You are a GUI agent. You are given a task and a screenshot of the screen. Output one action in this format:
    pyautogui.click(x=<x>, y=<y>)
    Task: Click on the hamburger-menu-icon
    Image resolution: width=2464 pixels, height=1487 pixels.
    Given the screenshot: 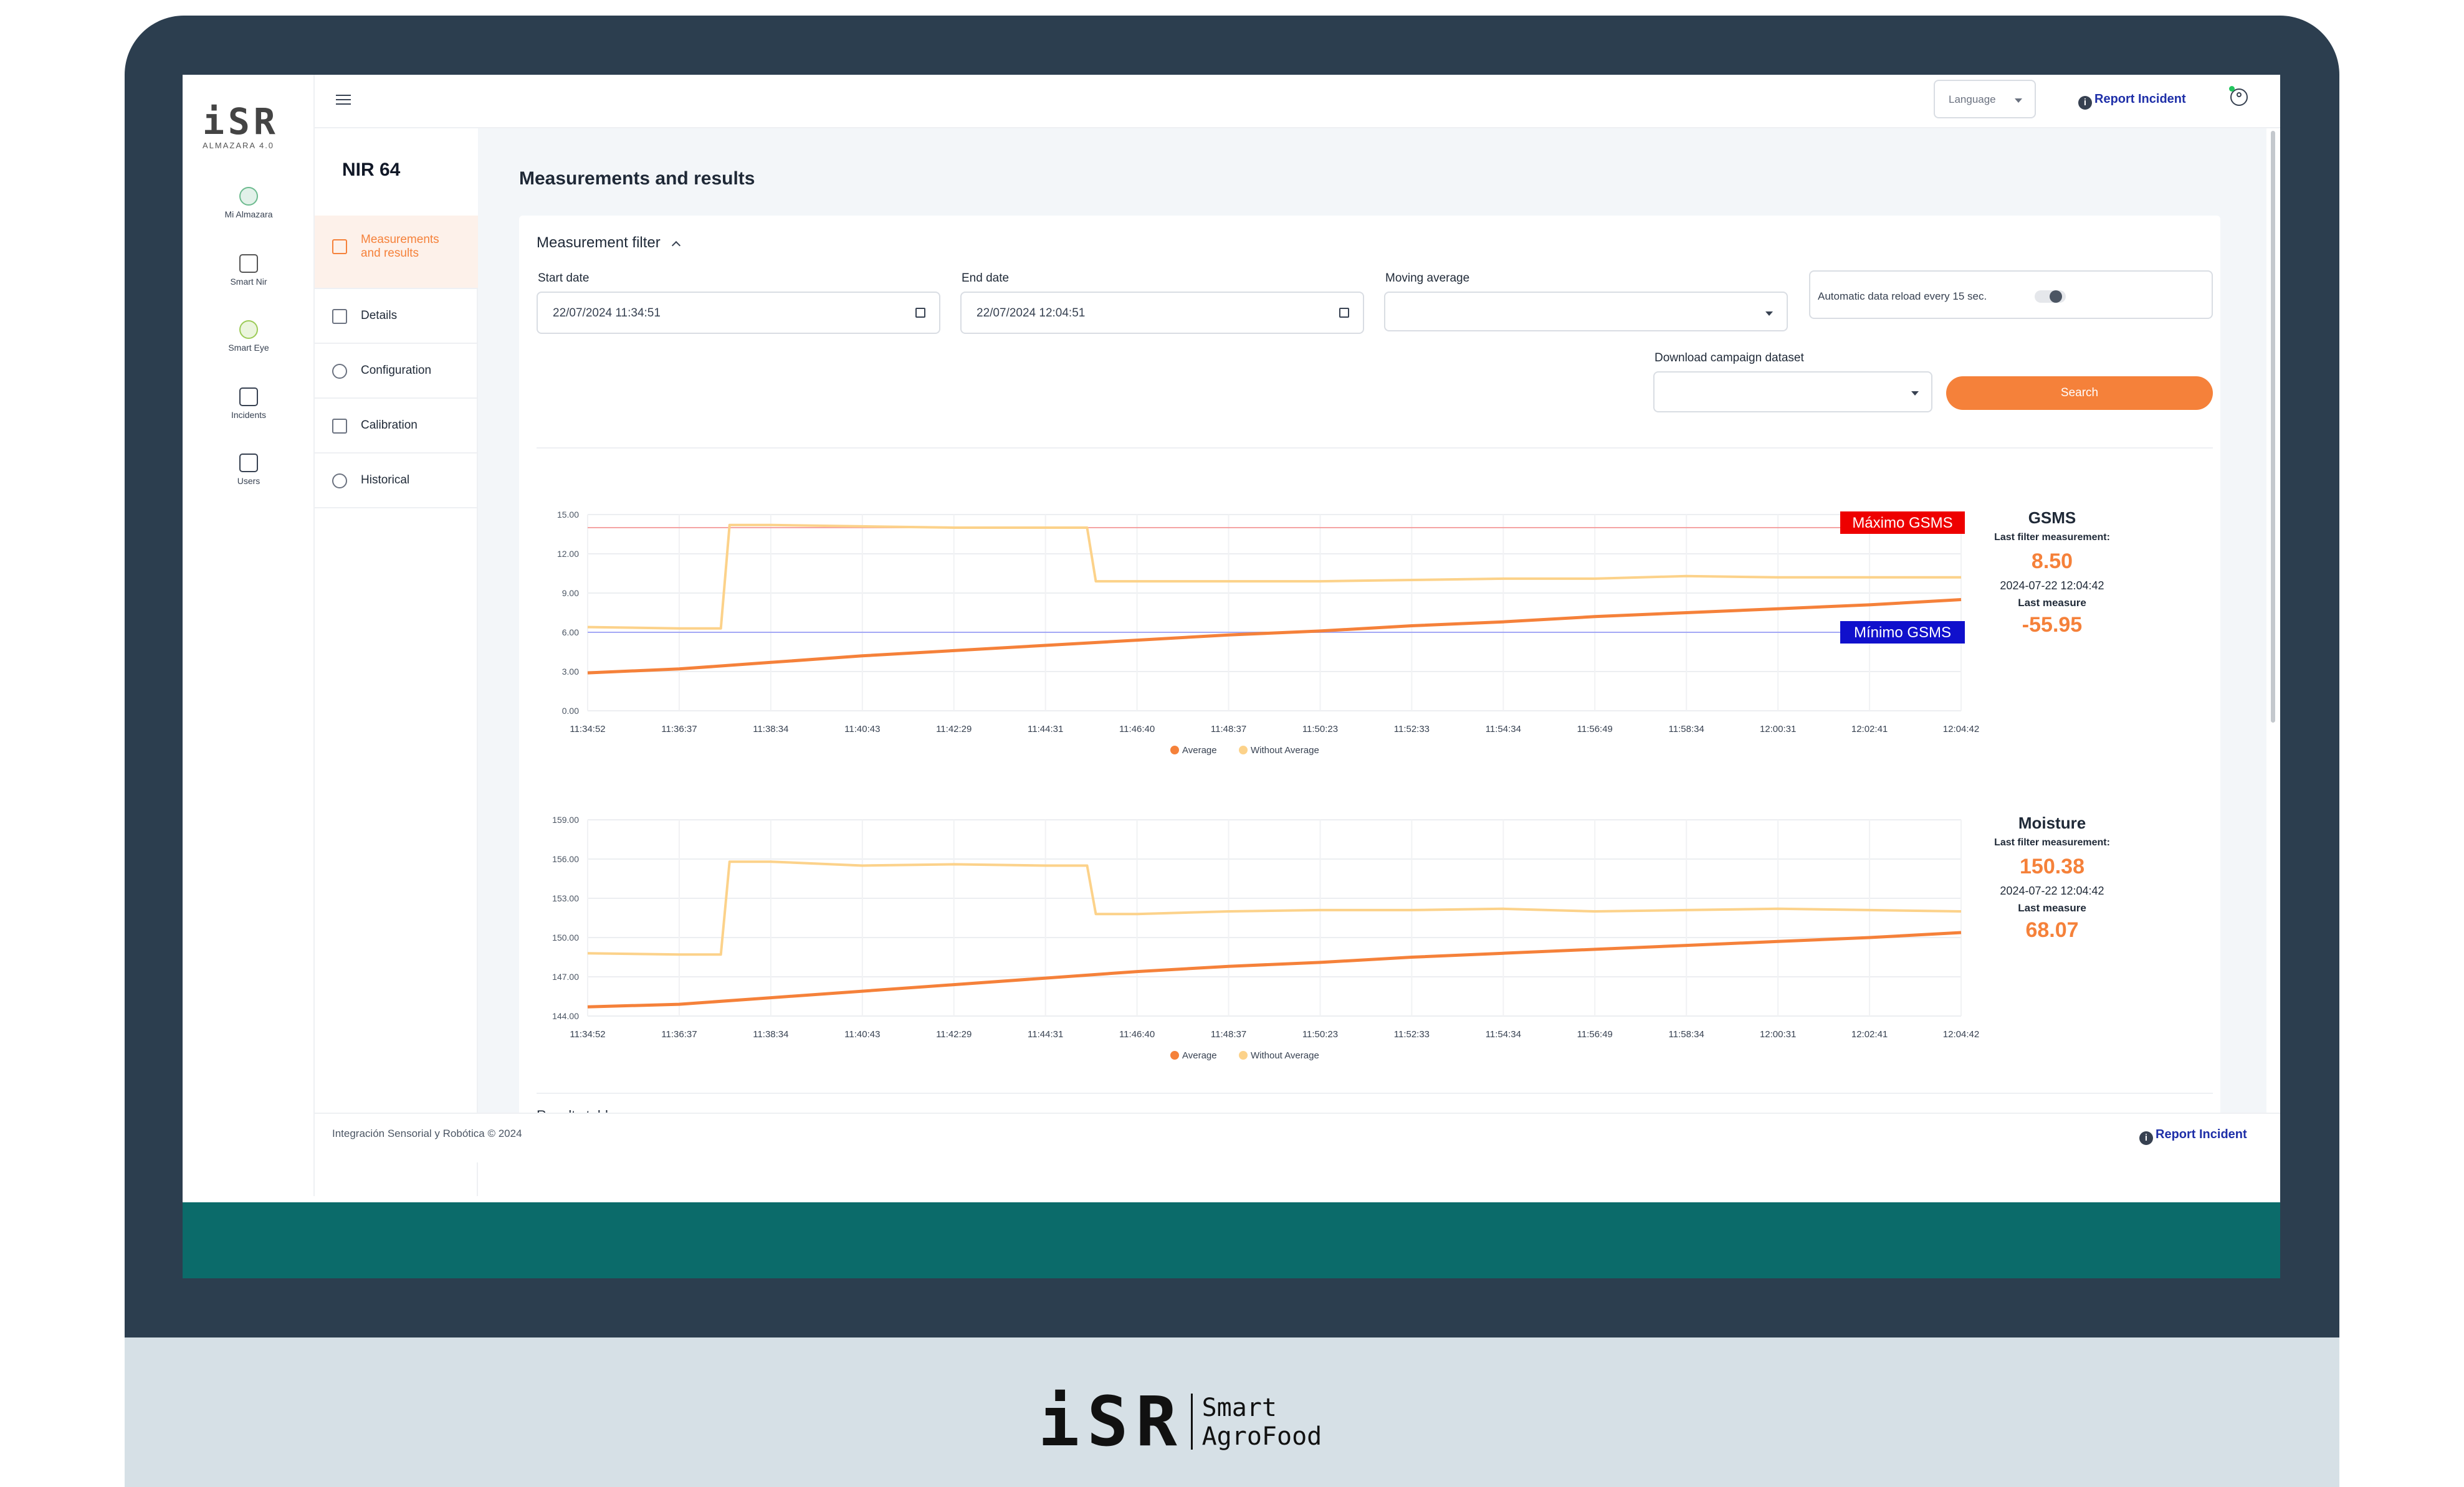 What is the action you would take?
    pyautogui.click(x=343, y=101)
    